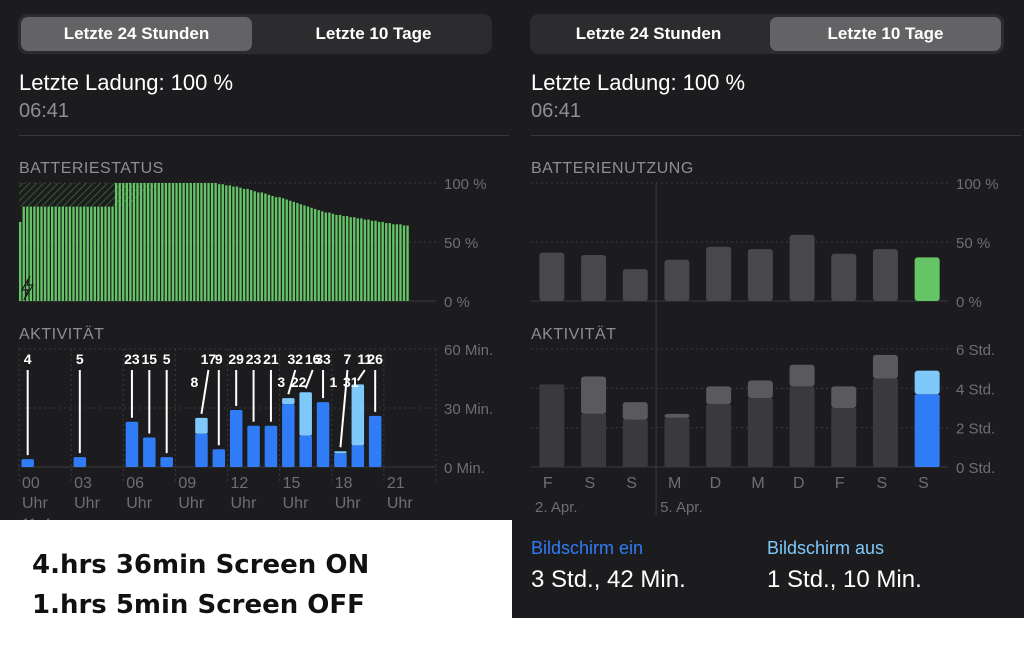 The width and height of the screenshot is (1024, 649). I want to click on hour-label: 09, so click(187, 483).